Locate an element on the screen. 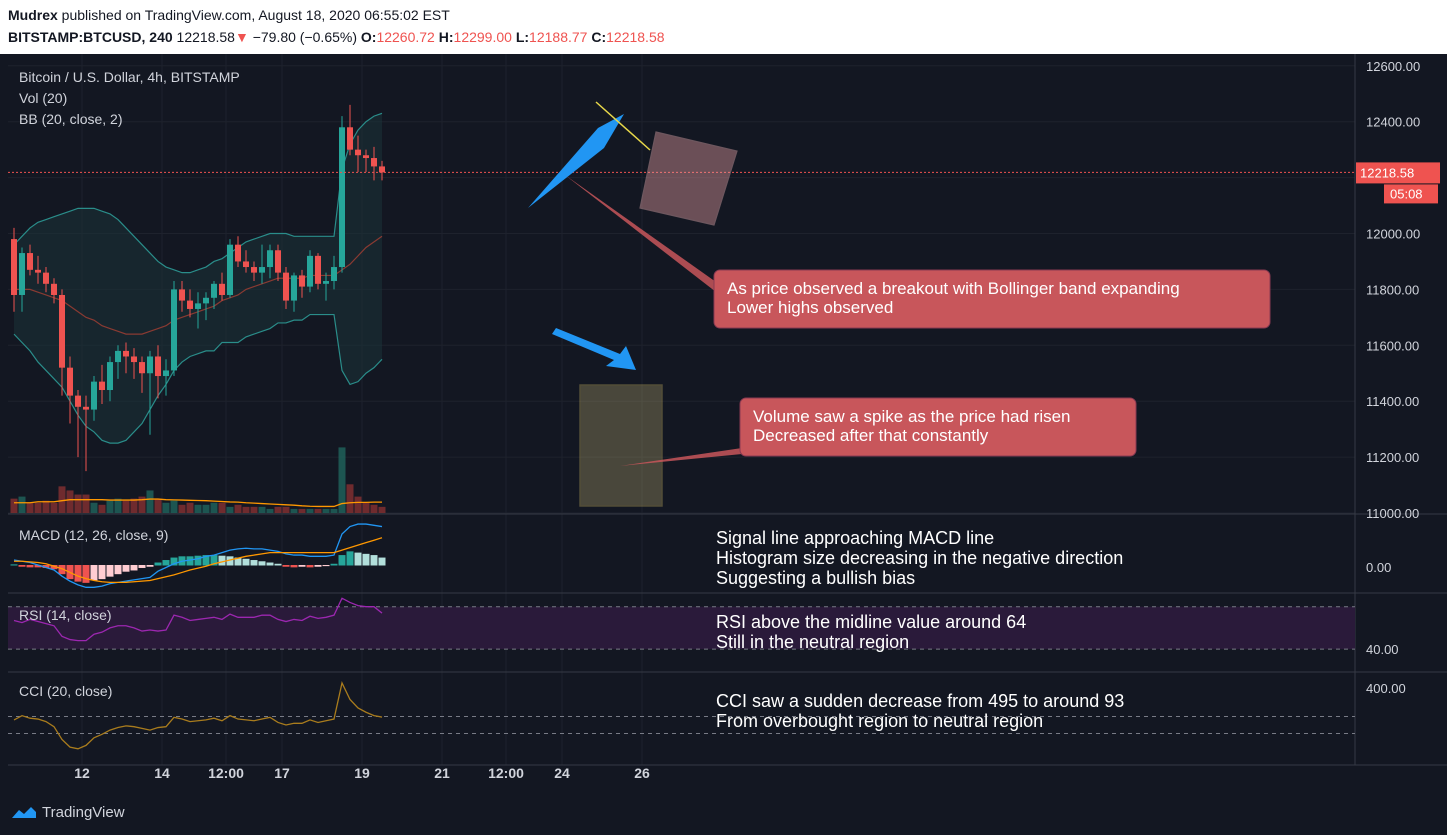 The width and height of the screenshot is (1447, 835). macd-line is located at coordinates (198, 555).